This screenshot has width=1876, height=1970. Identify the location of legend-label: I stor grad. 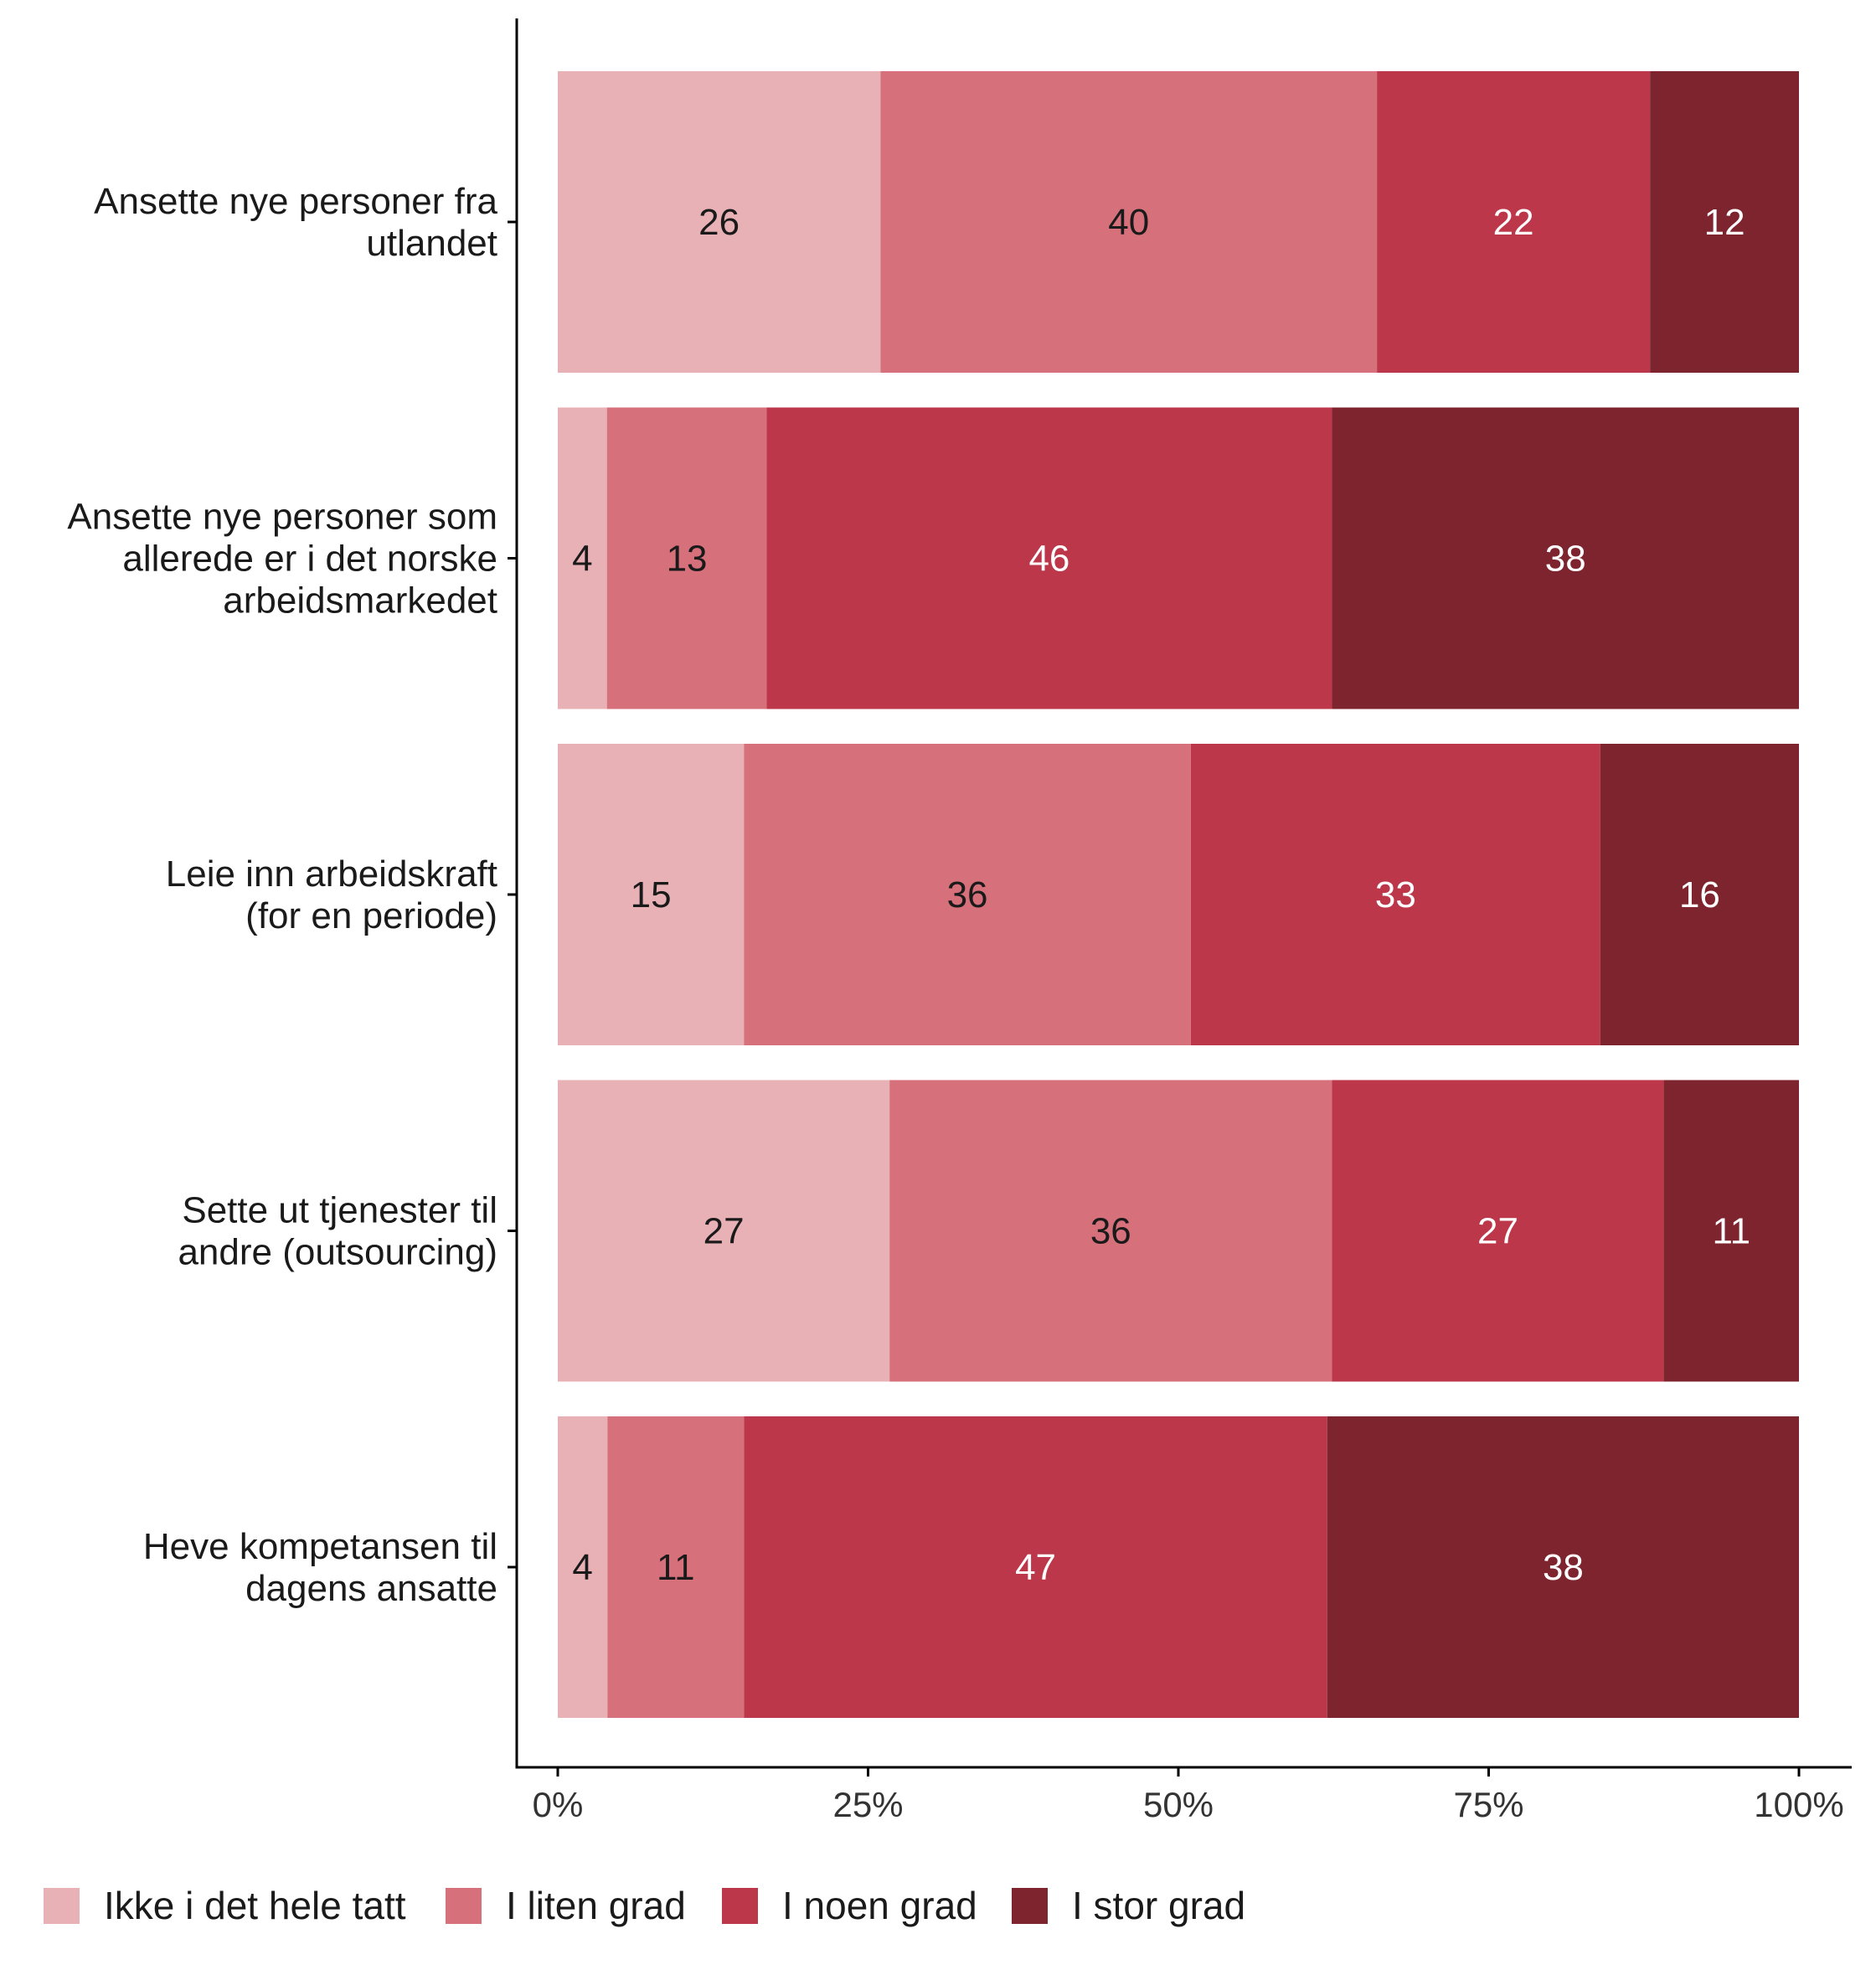
(1158, 1905).